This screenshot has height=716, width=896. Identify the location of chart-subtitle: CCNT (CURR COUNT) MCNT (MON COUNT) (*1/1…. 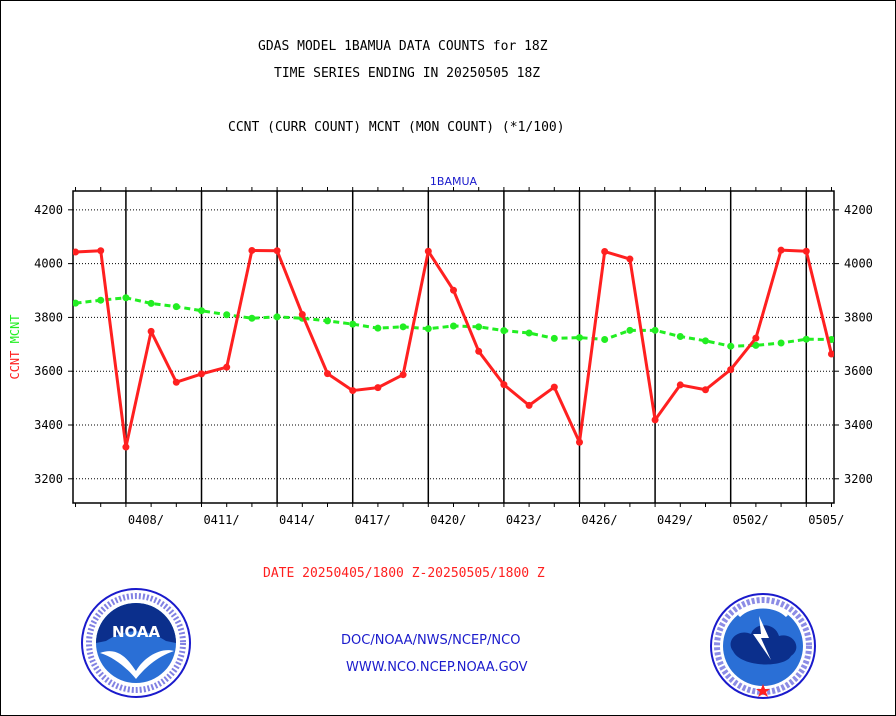
(396, 127).